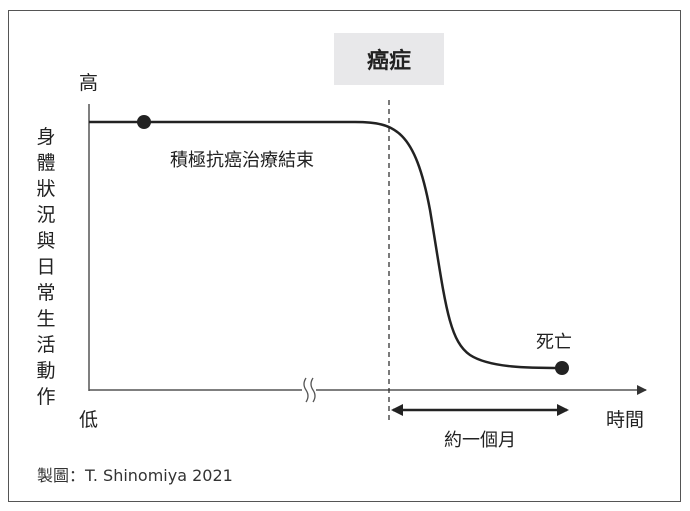 This screenshot has width=690, height=511. I want to click on duration-label: 約一個月, so click(480, 440).